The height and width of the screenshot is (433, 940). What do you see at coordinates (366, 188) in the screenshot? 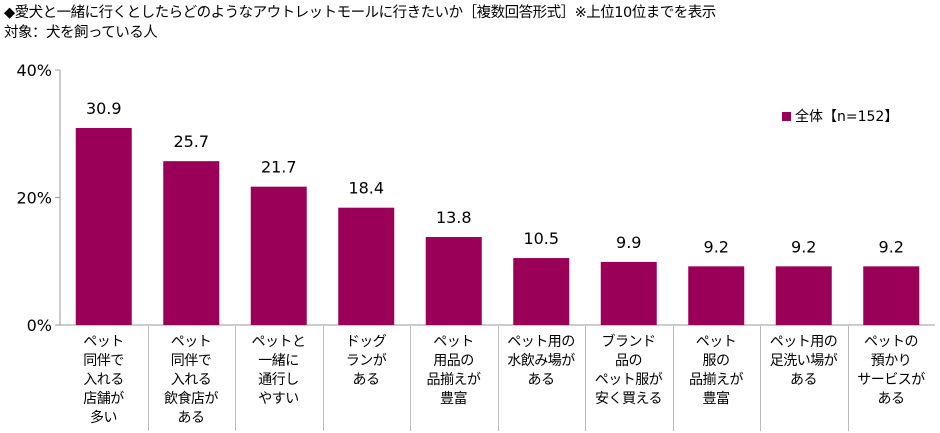
I see `value-label: 18.4` at bounding box center [366, 188].